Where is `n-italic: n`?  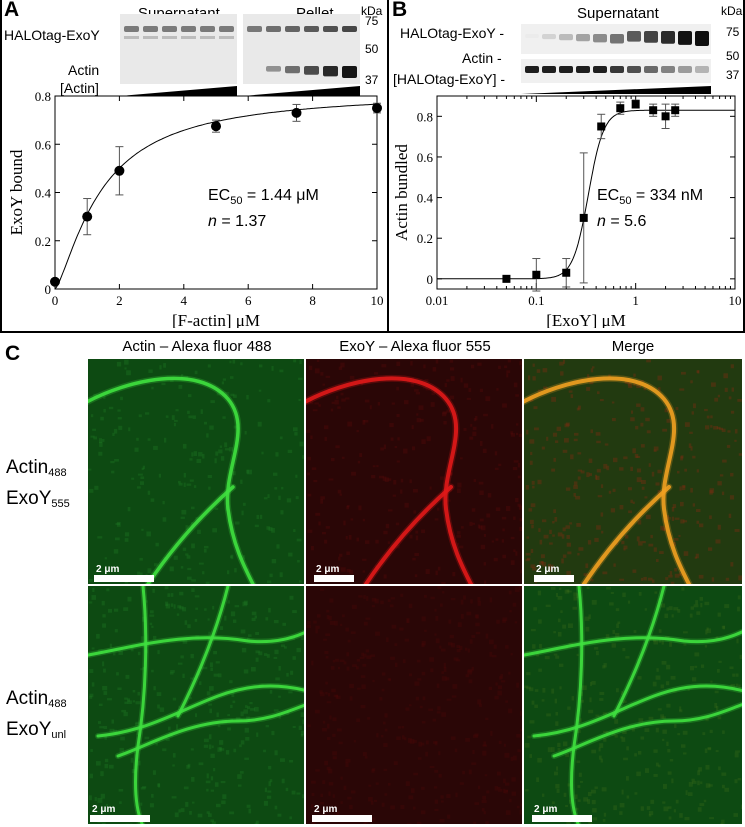
n-italic: n is located at coordinates (601, 221).